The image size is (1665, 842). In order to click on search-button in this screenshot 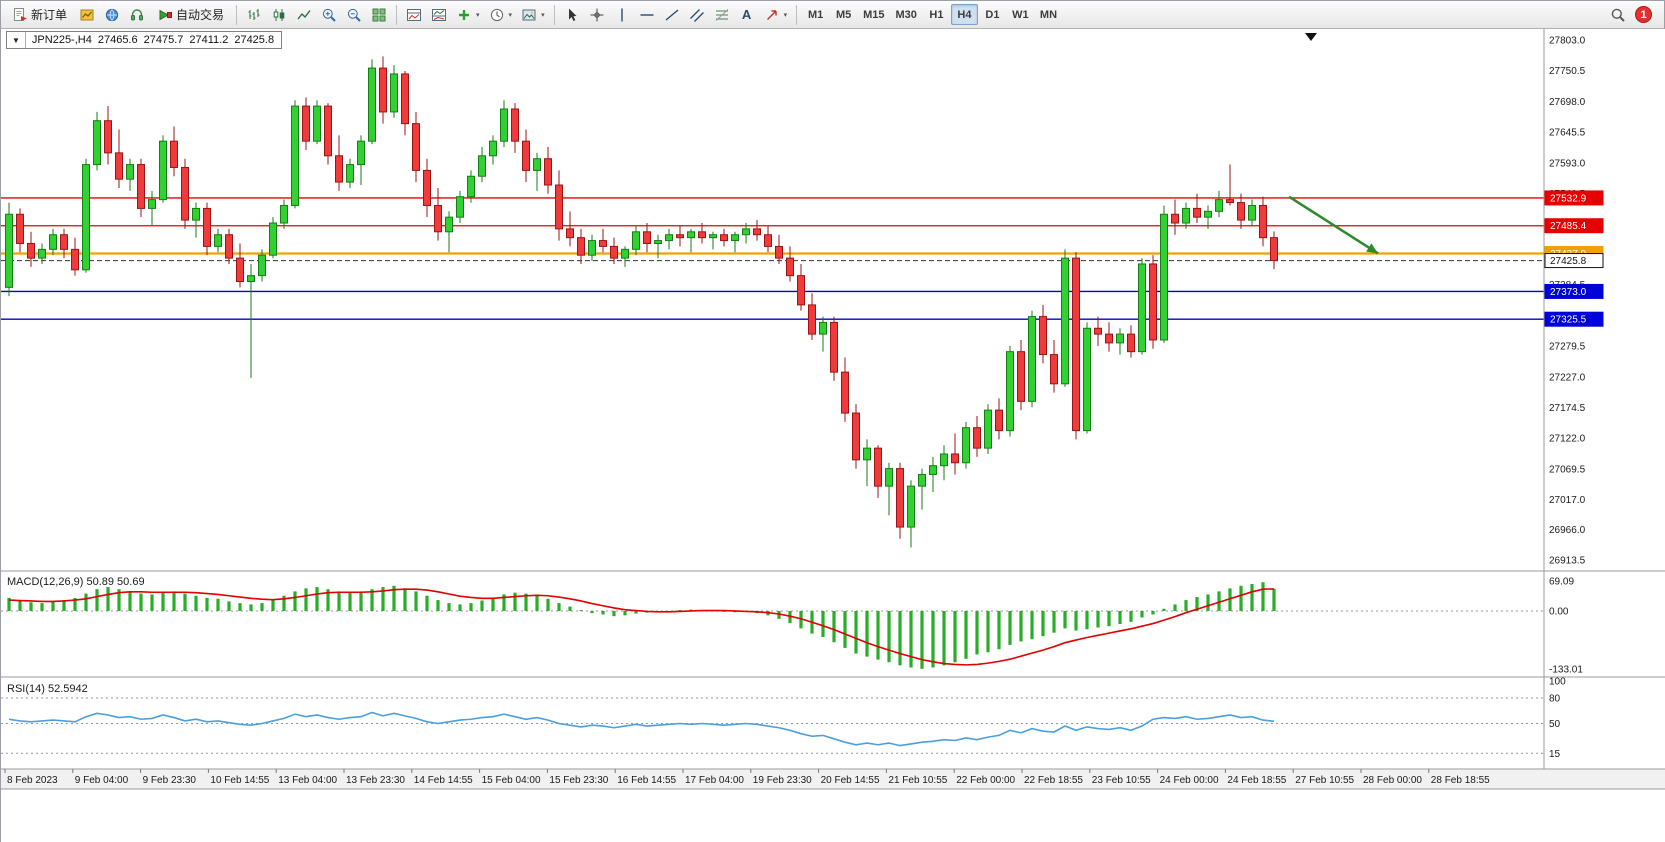, I will do `click(1618, 14)`.